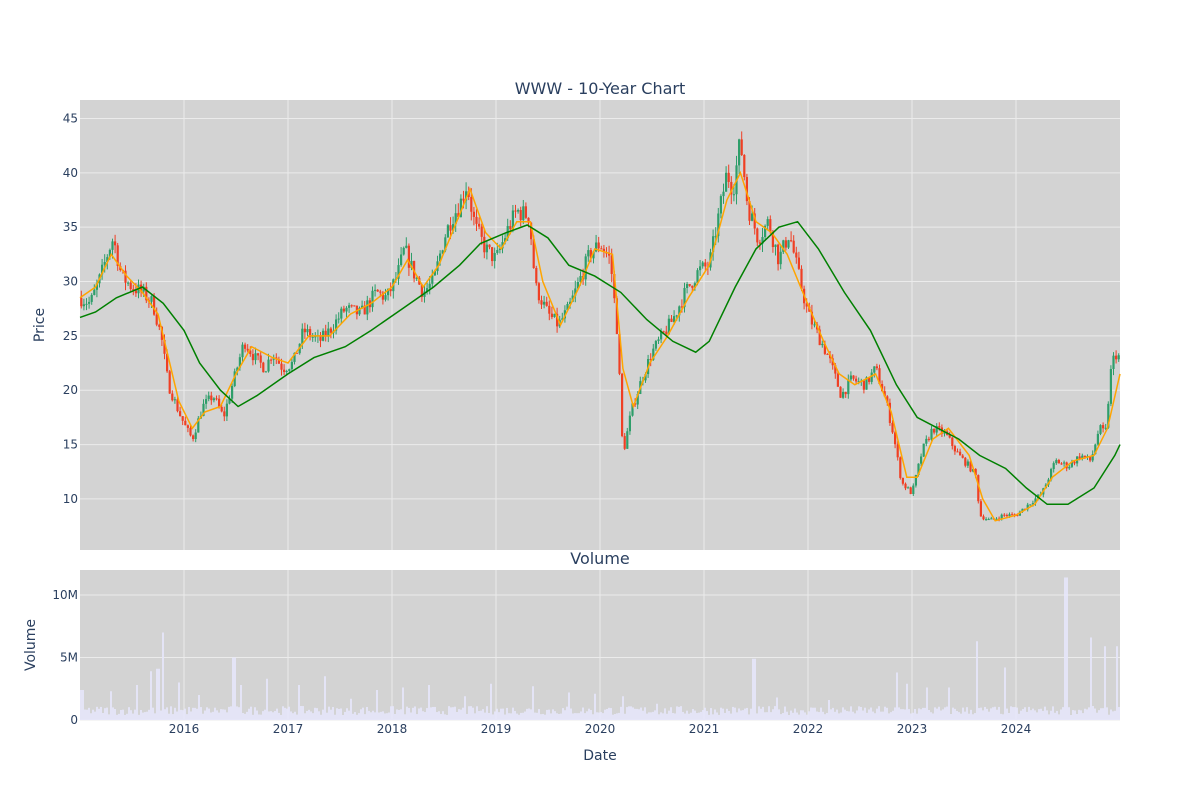 The image size is (1200, 800). I want to click on volume-y-tick-label: 0, so click(74, 720).